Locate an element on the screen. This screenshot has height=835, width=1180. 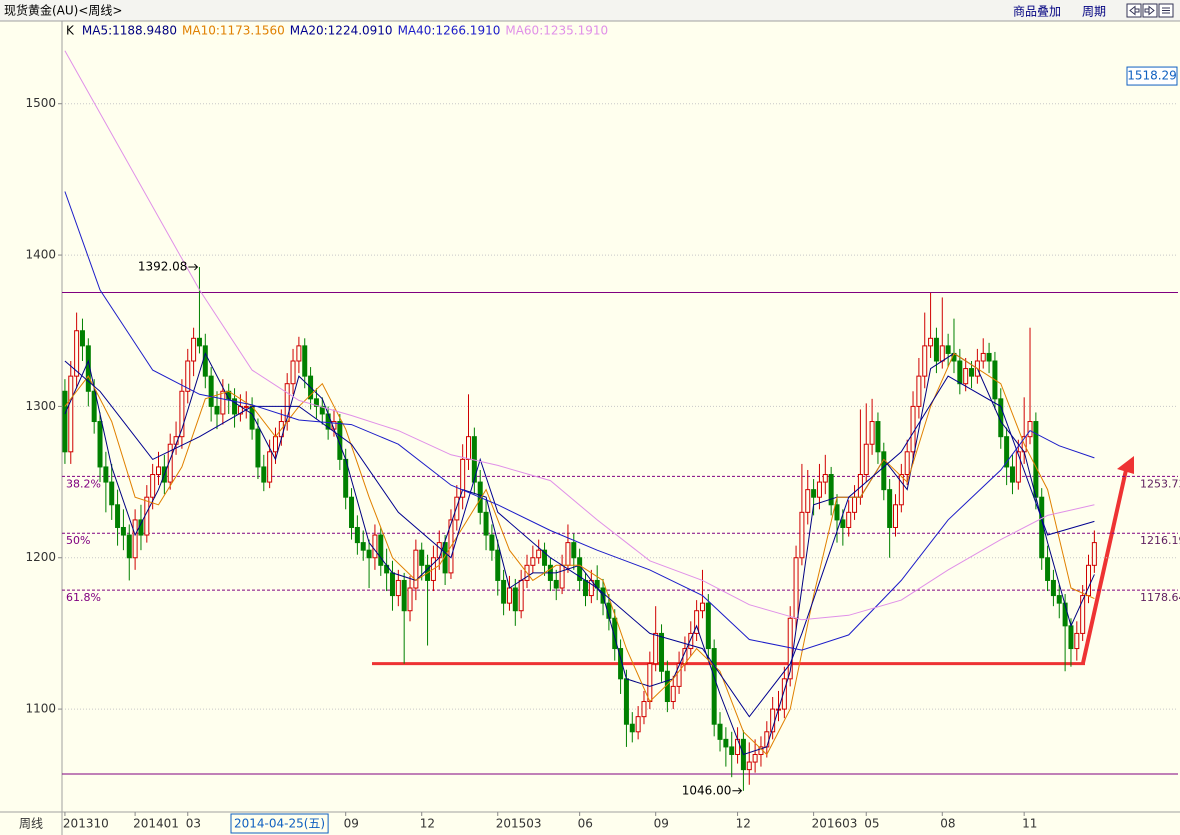
high-label: 1392.08 is located at coordinates (163, 267).